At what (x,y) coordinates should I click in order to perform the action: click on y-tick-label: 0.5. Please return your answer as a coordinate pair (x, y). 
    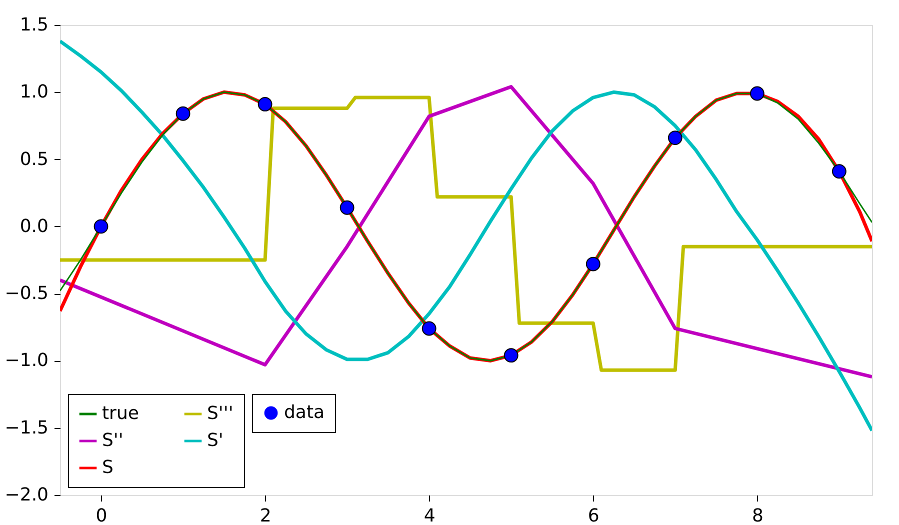
    Looking at the image, I should click on (34, 159).